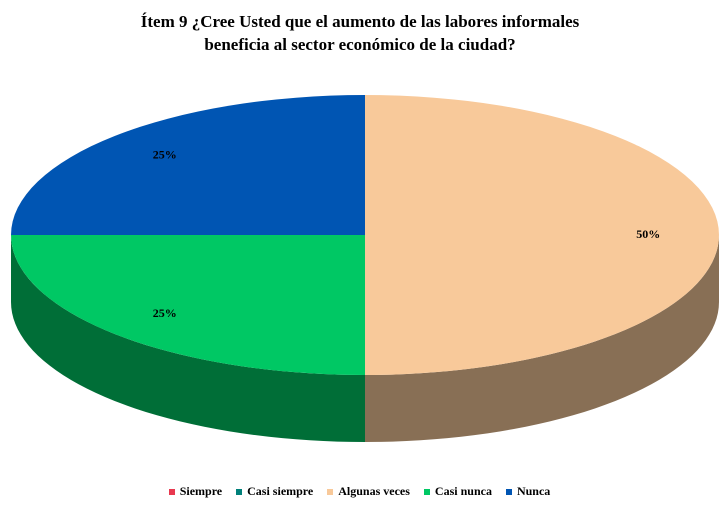  Describe the element at coordinates (280, 491) in the screenshot. I see `legend-label: Casi siempre` at that location.